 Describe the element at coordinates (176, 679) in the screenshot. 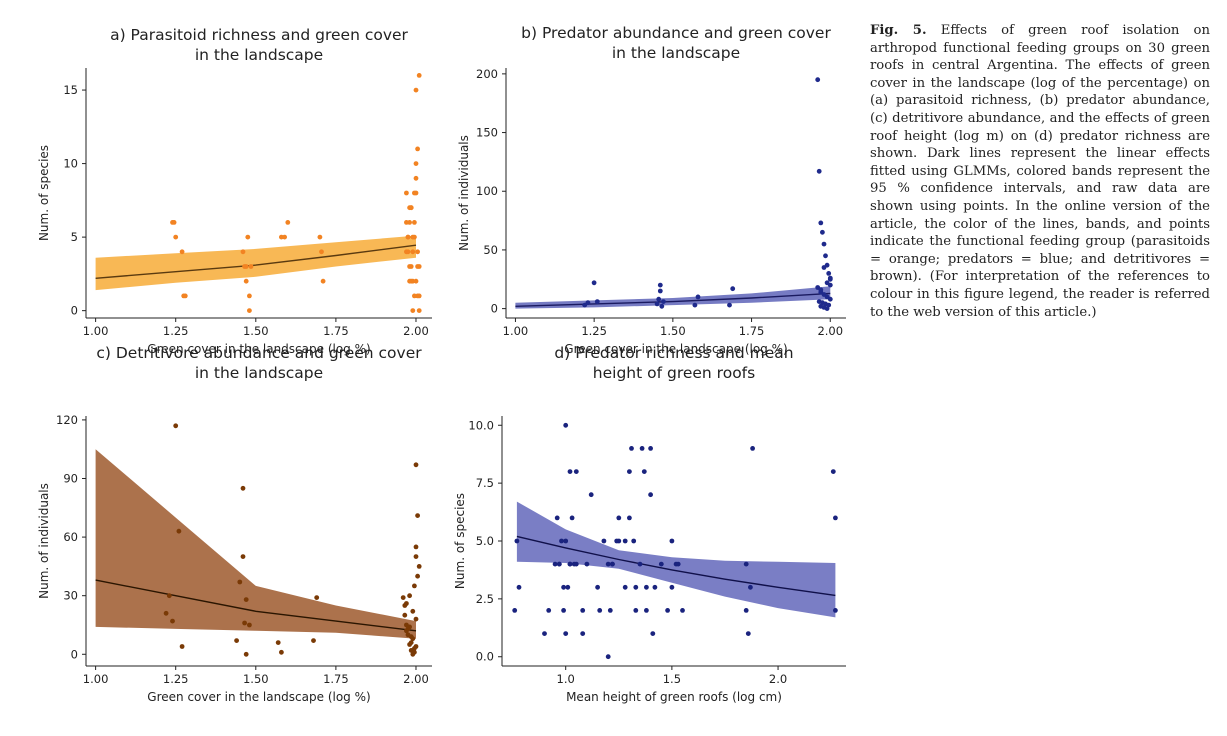

I see `x-tick-label: 1.25` at that location.